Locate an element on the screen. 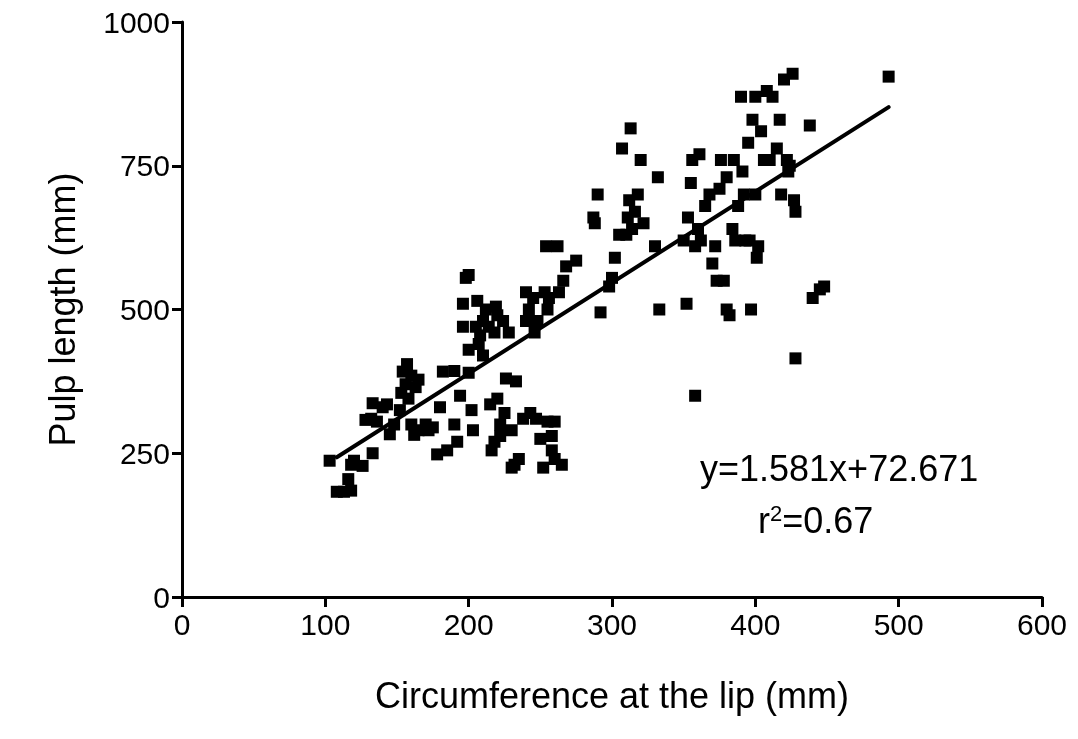  y-tick-label: 0 is located at coordinates (161, 597).